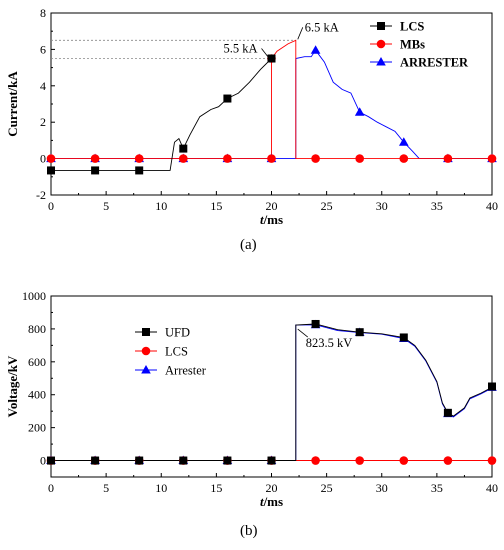 Image resolution: width=504 pixels, height=550 pixels. Describe the element at coordinates (37, 362) in the screenshot. I see `y-tick-label: 600` at that location.